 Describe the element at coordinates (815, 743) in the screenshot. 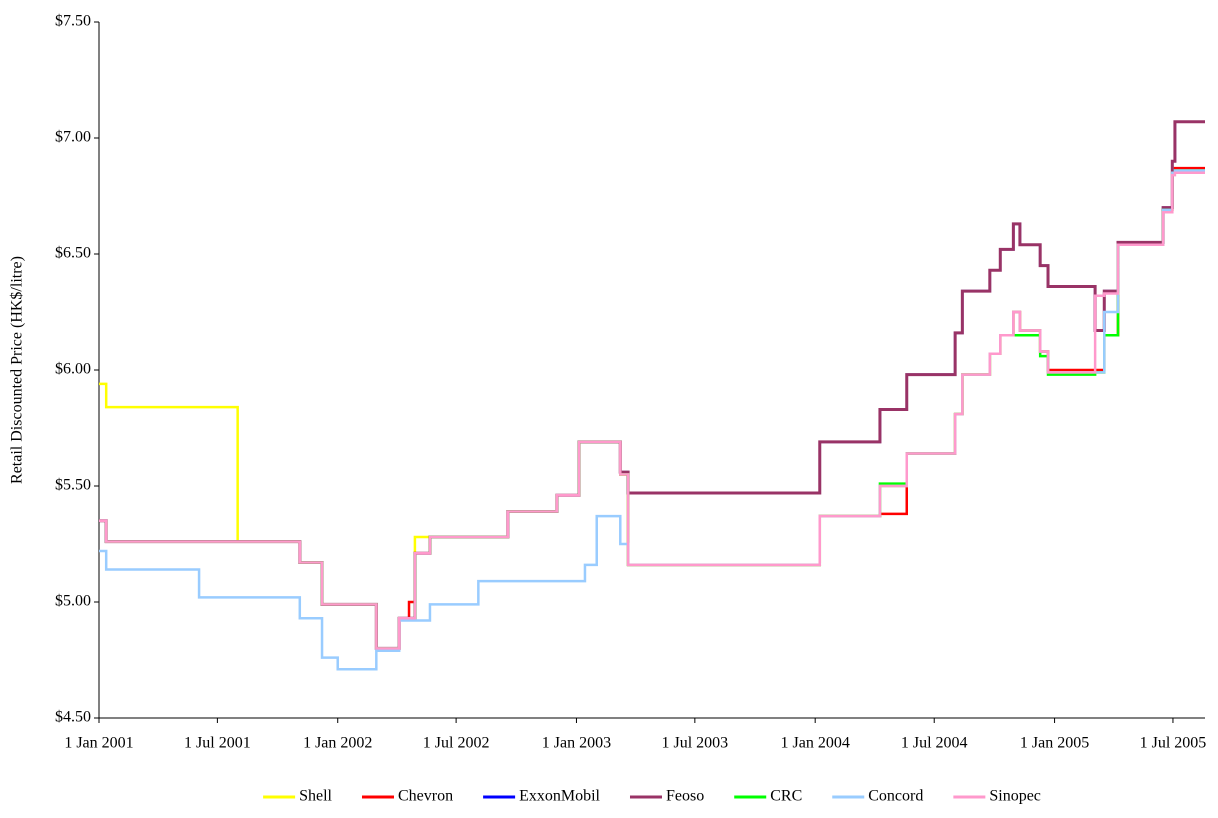

I see `x-tick-label: 1 Jan 2004` at that location.